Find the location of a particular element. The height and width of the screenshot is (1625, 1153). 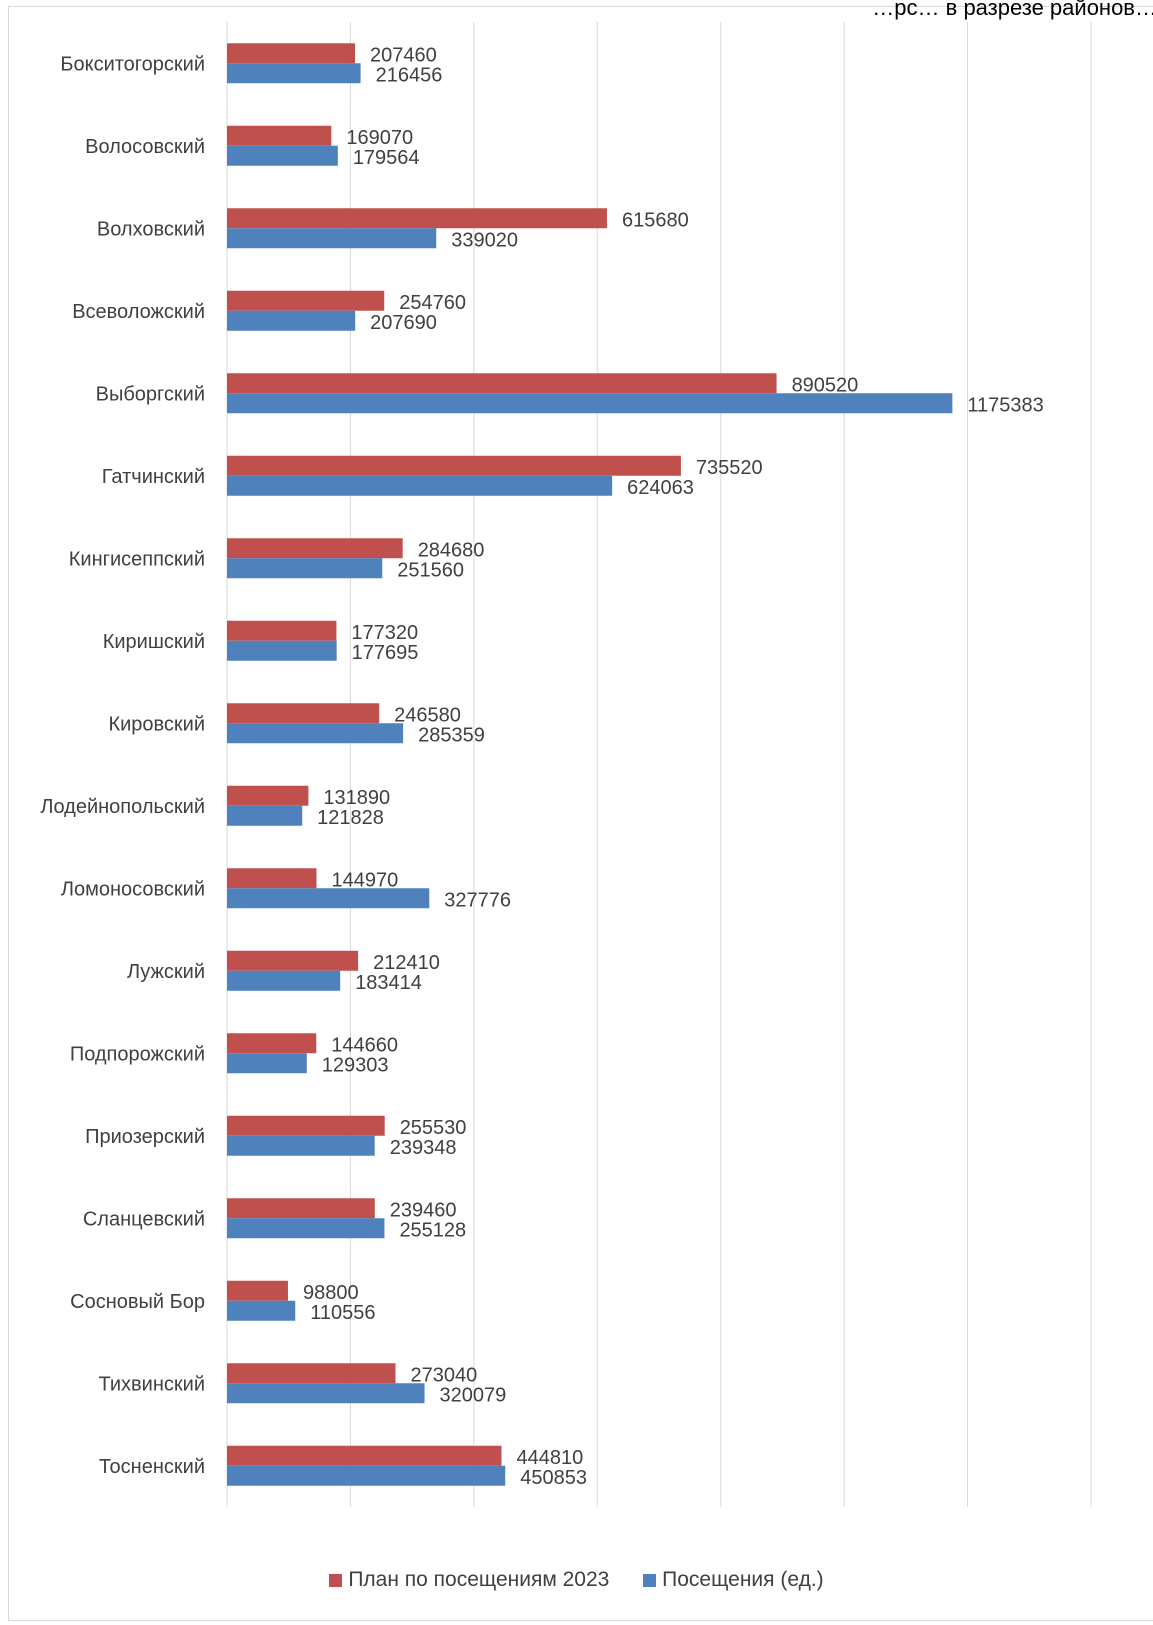

data-label: 251560 is located at coordinates (430, 570).